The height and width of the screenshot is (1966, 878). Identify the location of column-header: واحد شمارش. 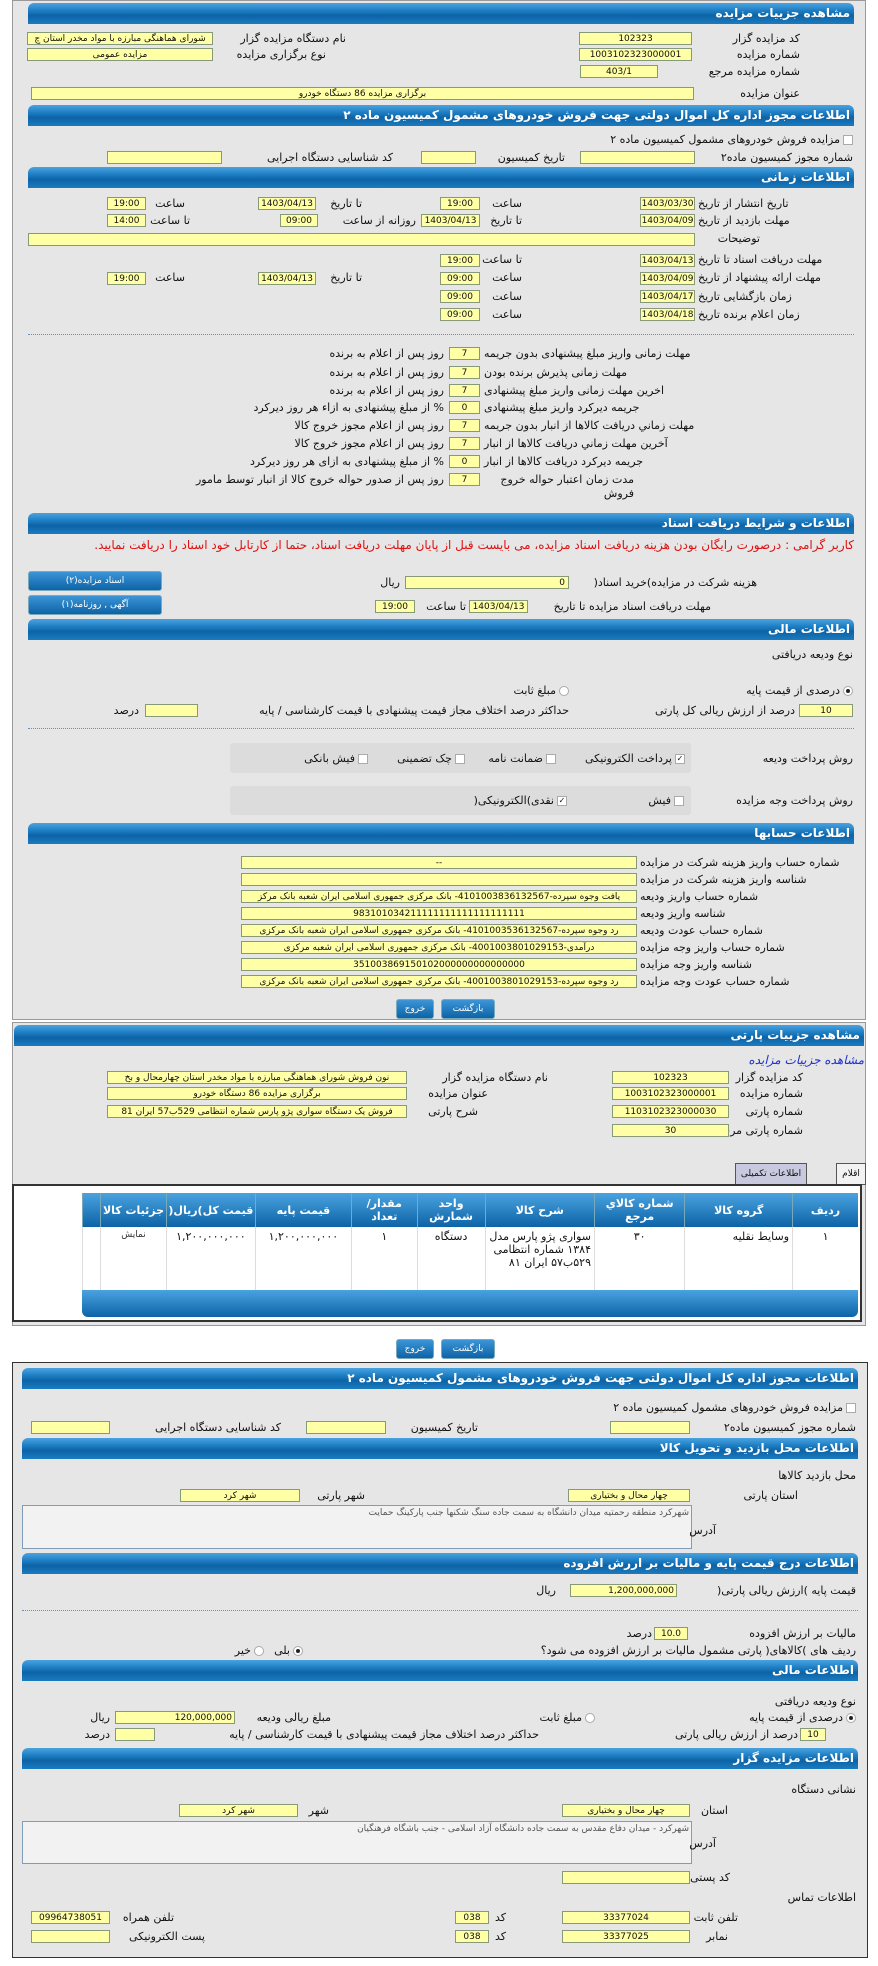
(451, 1210).